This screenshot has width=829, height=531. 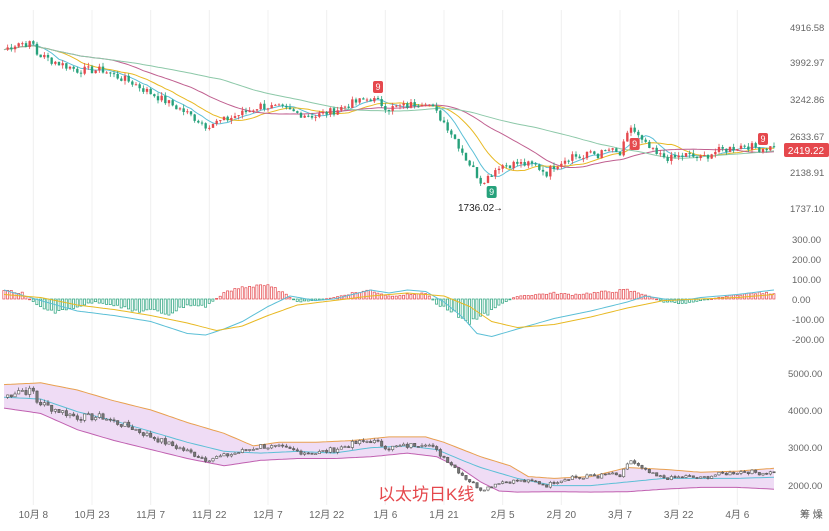 I want to click on x-tick-label: 1月 6, so click(x=385, y=515).